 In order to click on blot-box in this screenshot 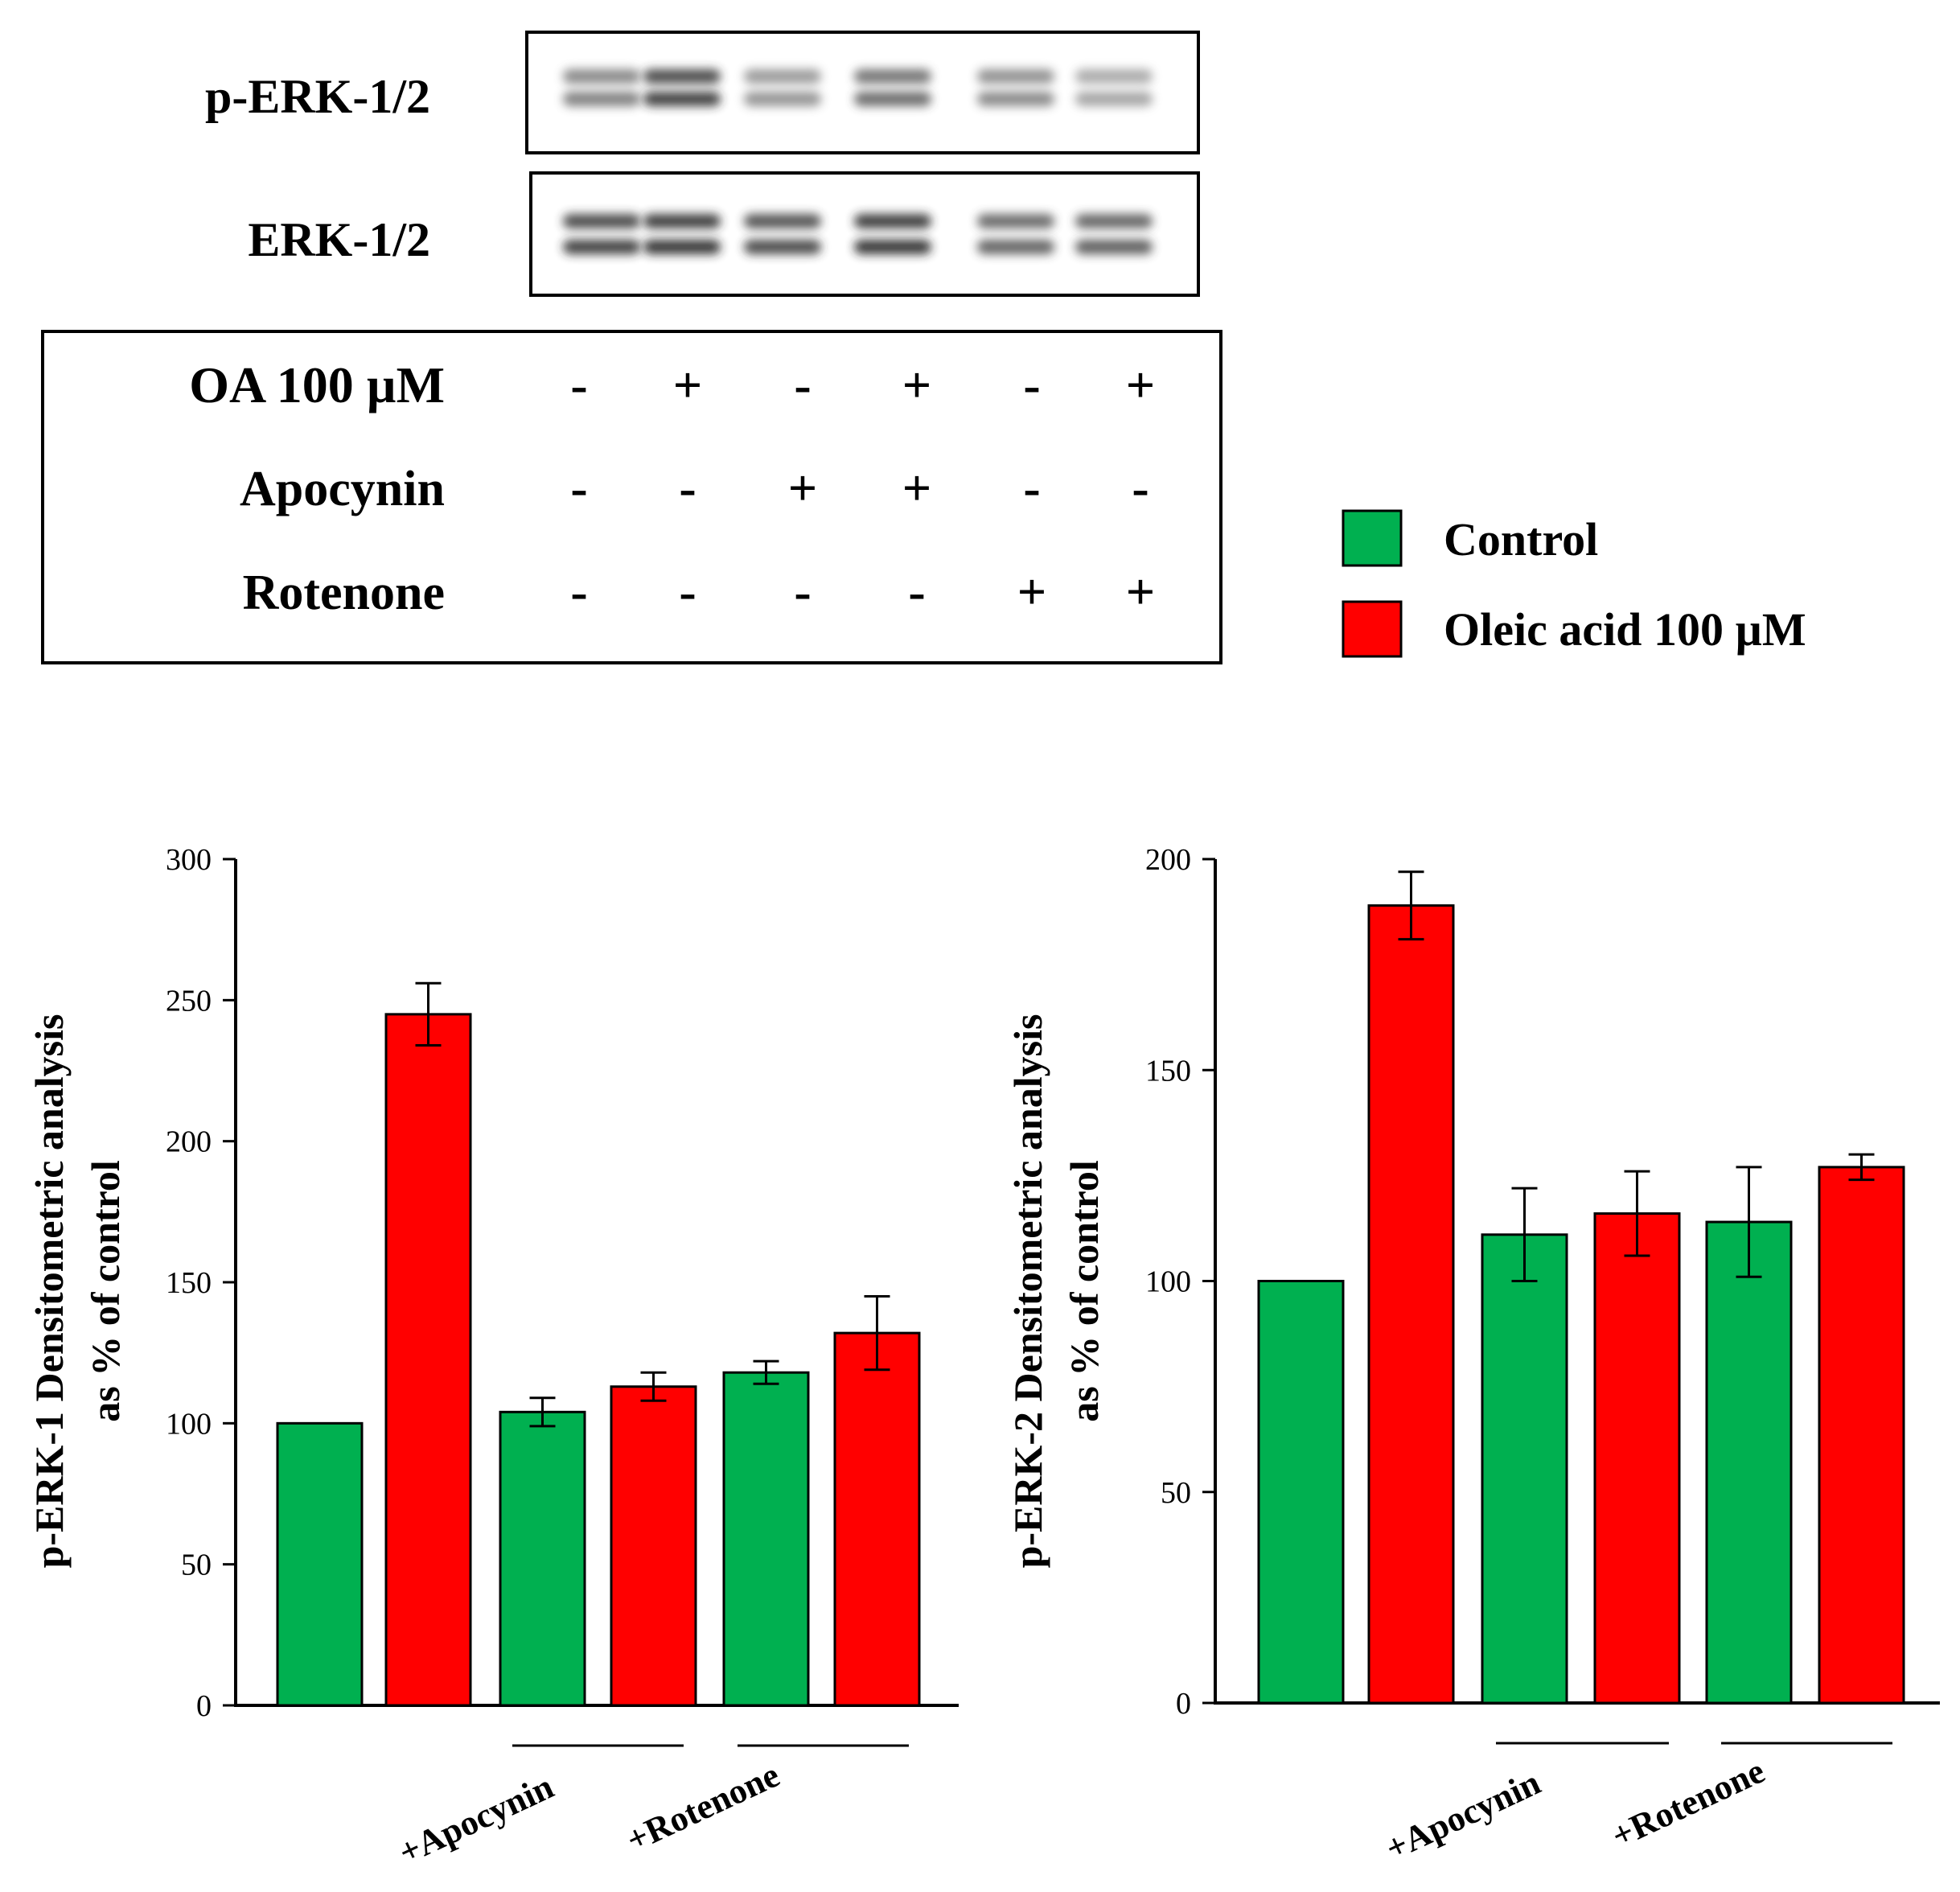, I will do `click(864, 234)`.